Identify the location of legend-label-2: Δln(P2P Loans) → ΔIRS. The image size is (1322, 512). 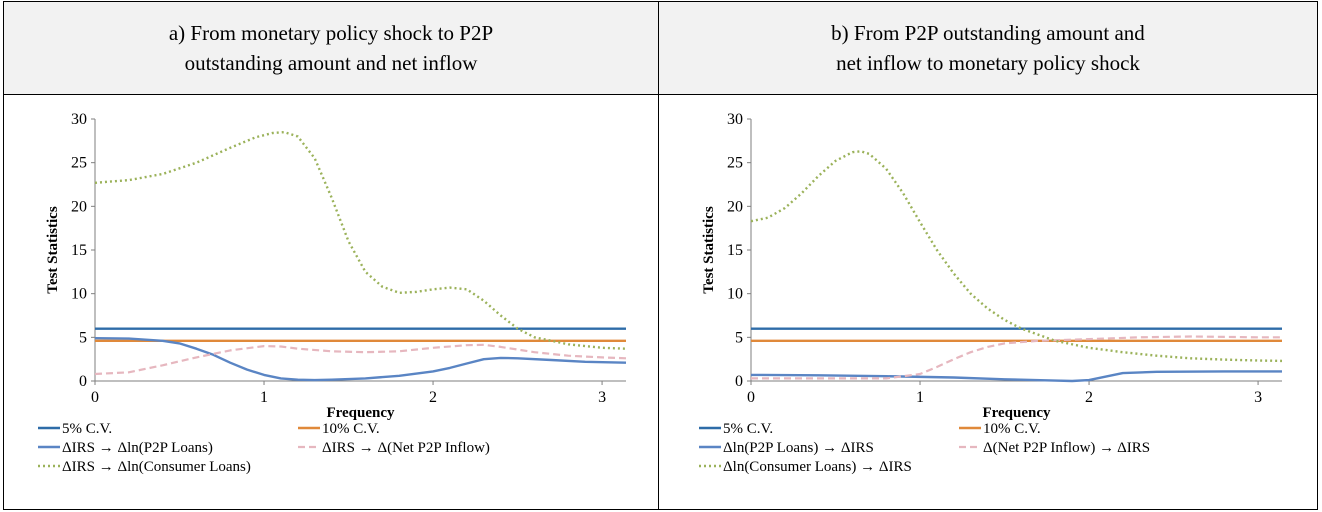
(798, 448).